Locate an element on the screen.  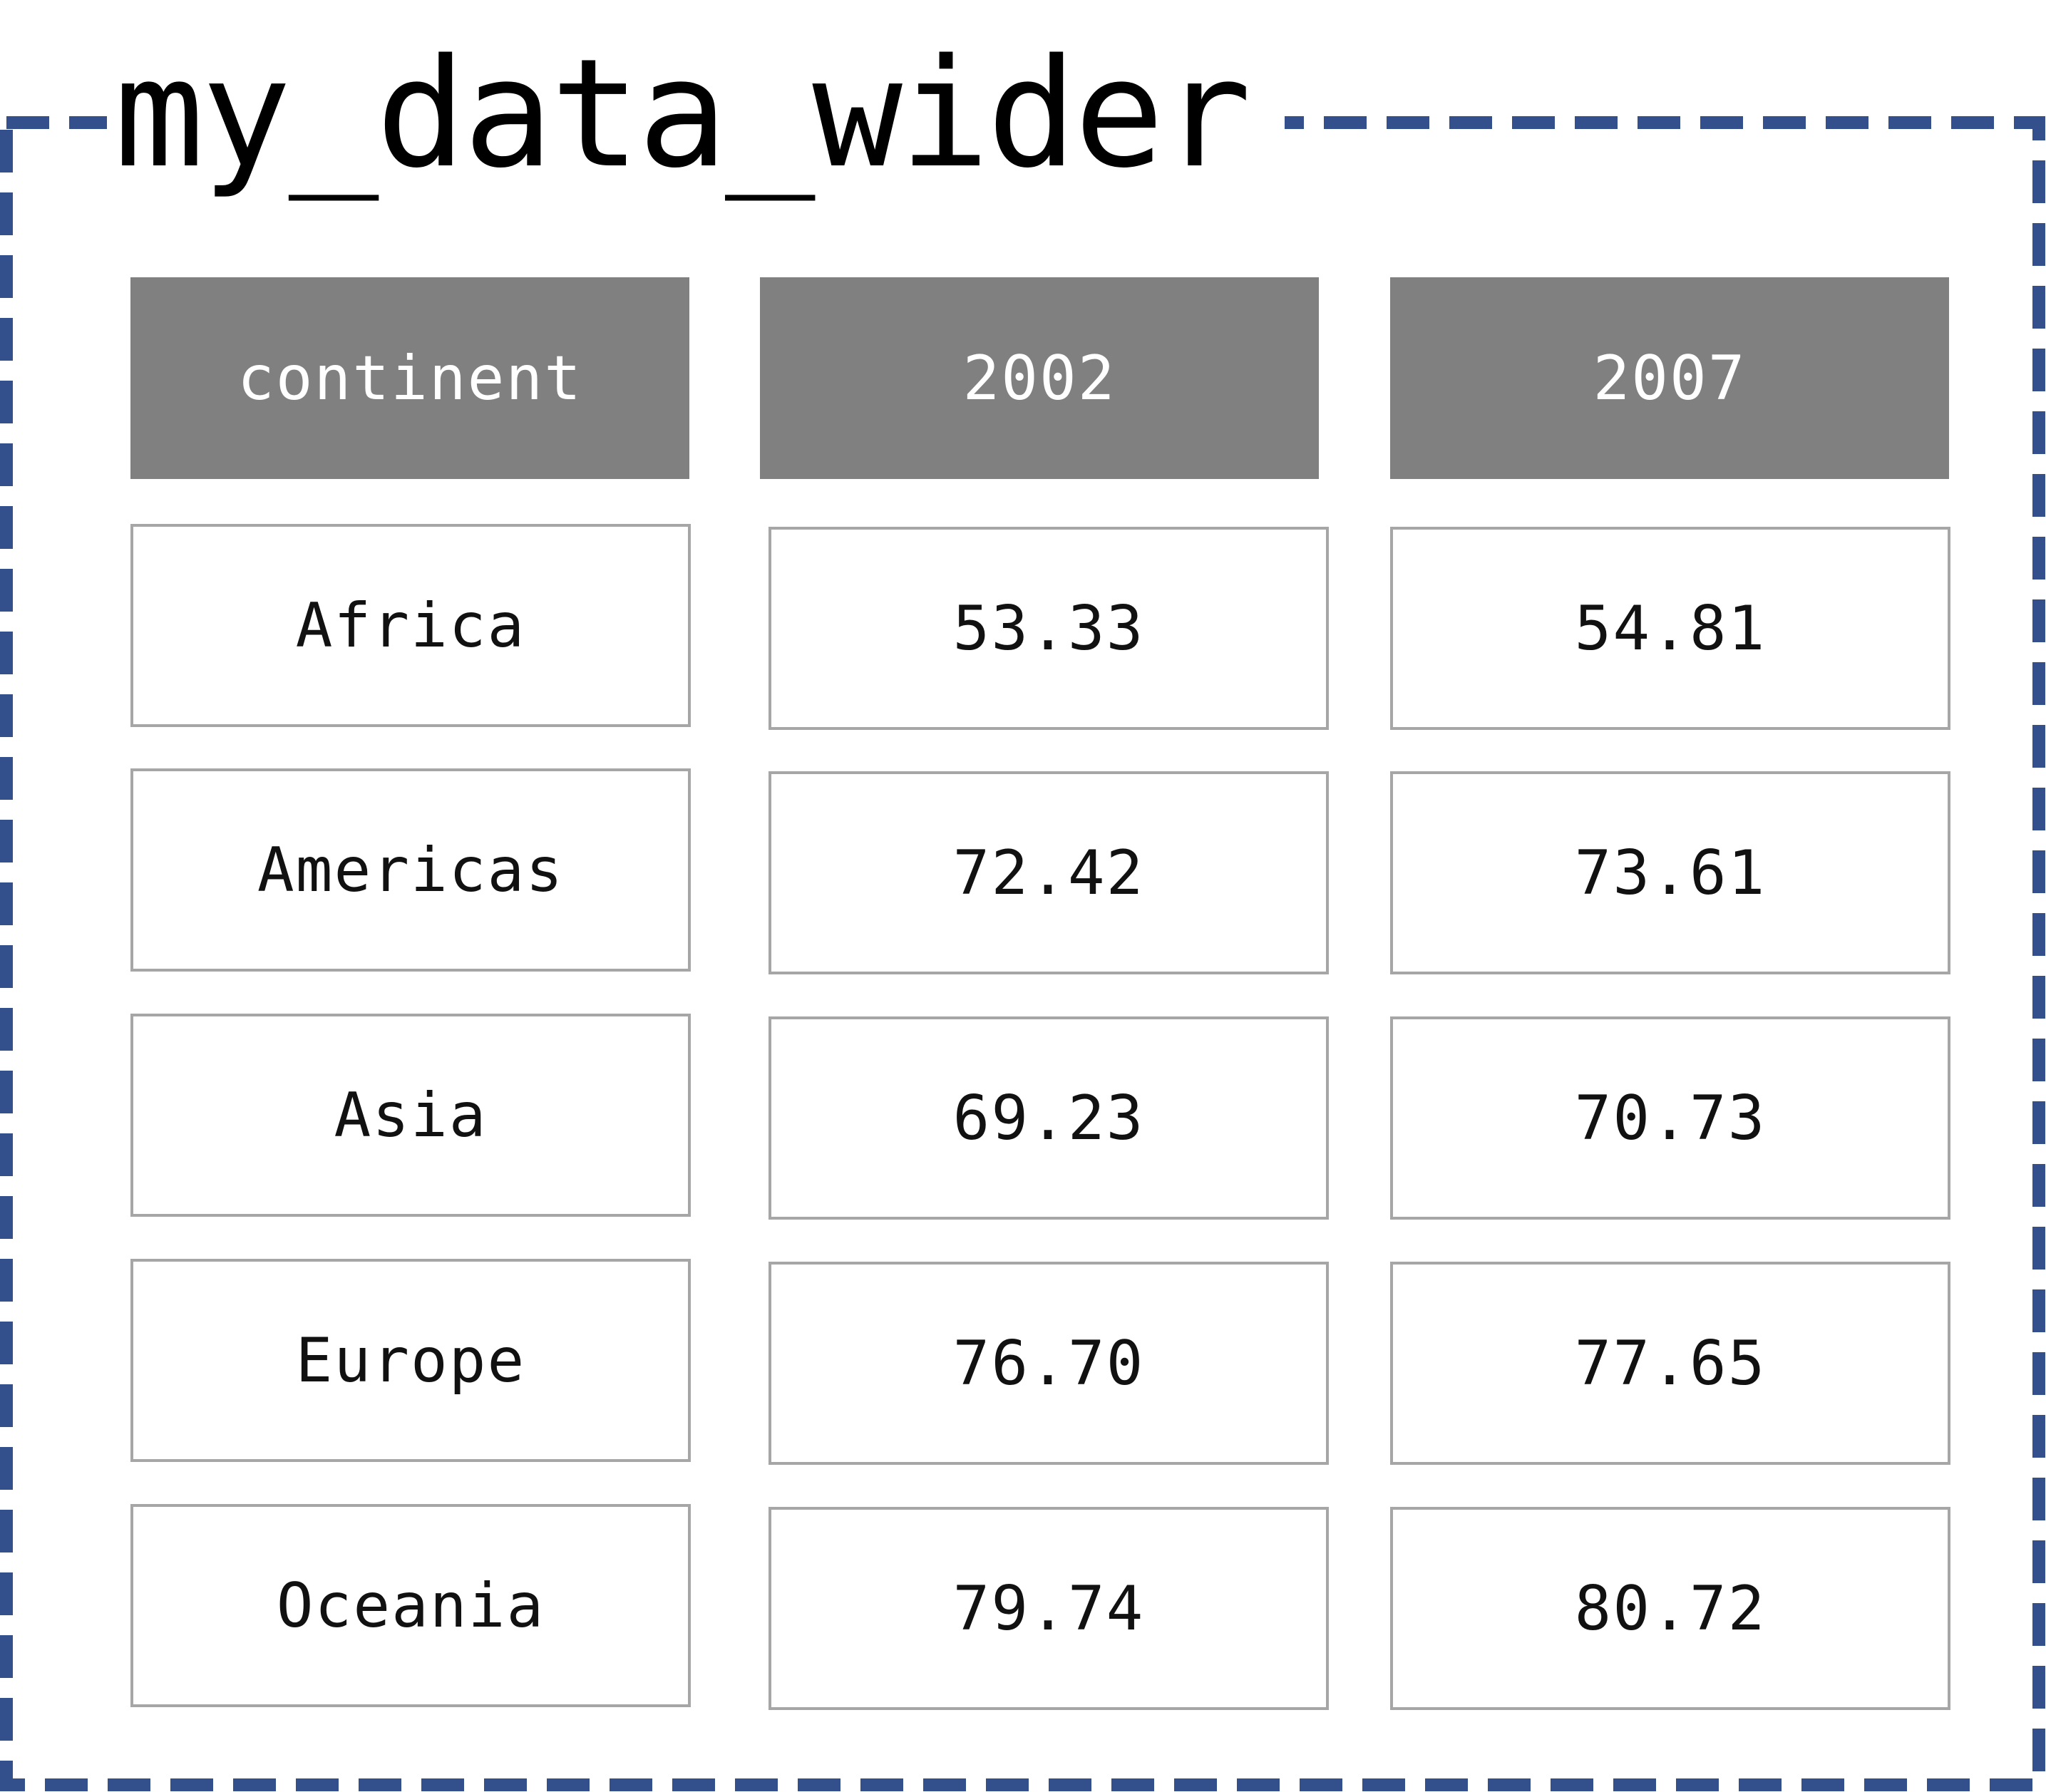
cell-africa-2002: 53.33 is located at coordinates (1048, 629).